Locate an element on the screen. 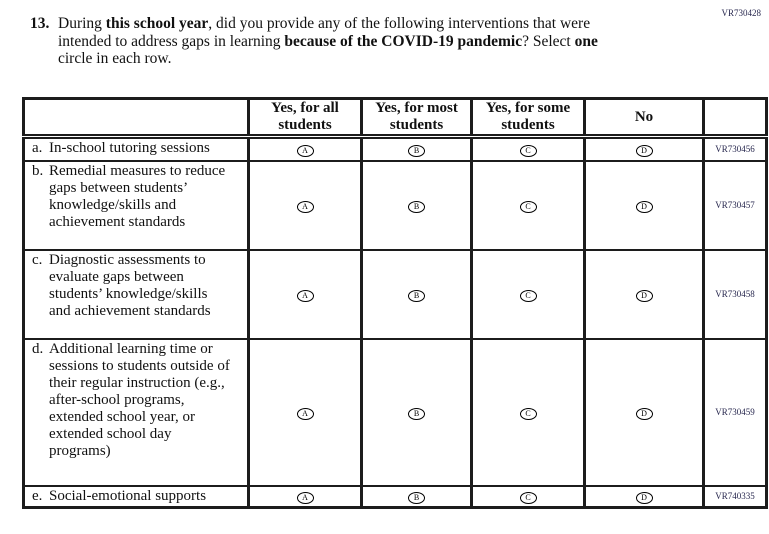 The width and height of the screenshot is (769, 534). row-c-option-circle-C: C is located at coordinates (528, 296).